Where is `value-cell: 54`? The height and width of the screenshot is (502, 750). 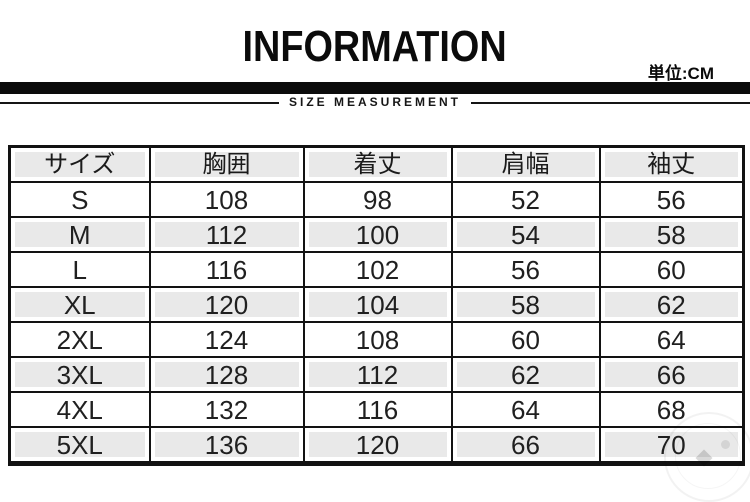 value-cell: 54 is located at coordinates (525, 234).